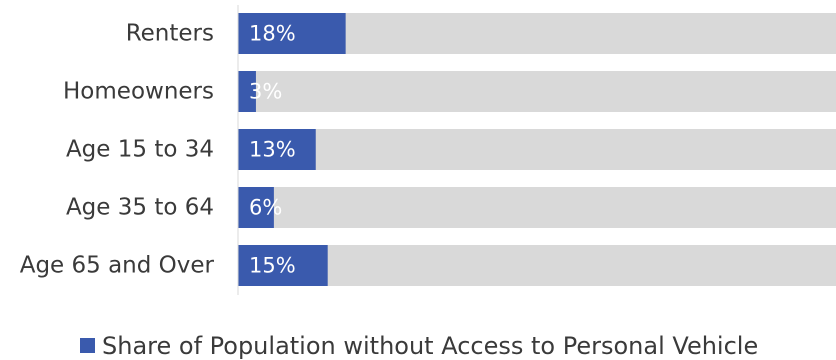  What do you see at coordinates (272, 150) in the screenshot?
I see `data-label: 13%` at bounding box center [272, 150].